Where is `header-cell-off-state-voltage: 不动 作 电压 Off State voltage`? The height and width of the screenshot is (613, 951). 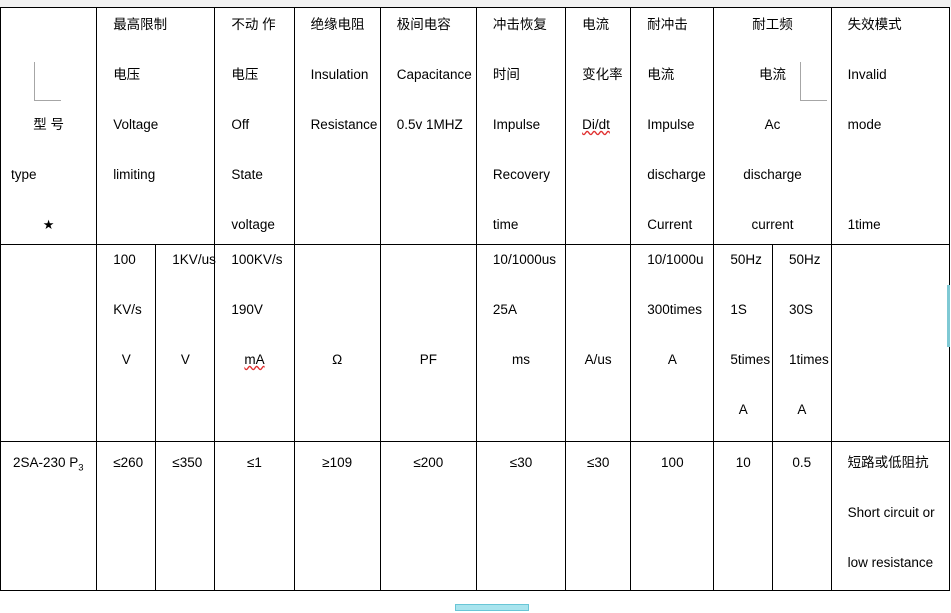 header-cell-off-state-voltage: 不动 作 电压 Off State voltage is located at coordinates (254, 126).